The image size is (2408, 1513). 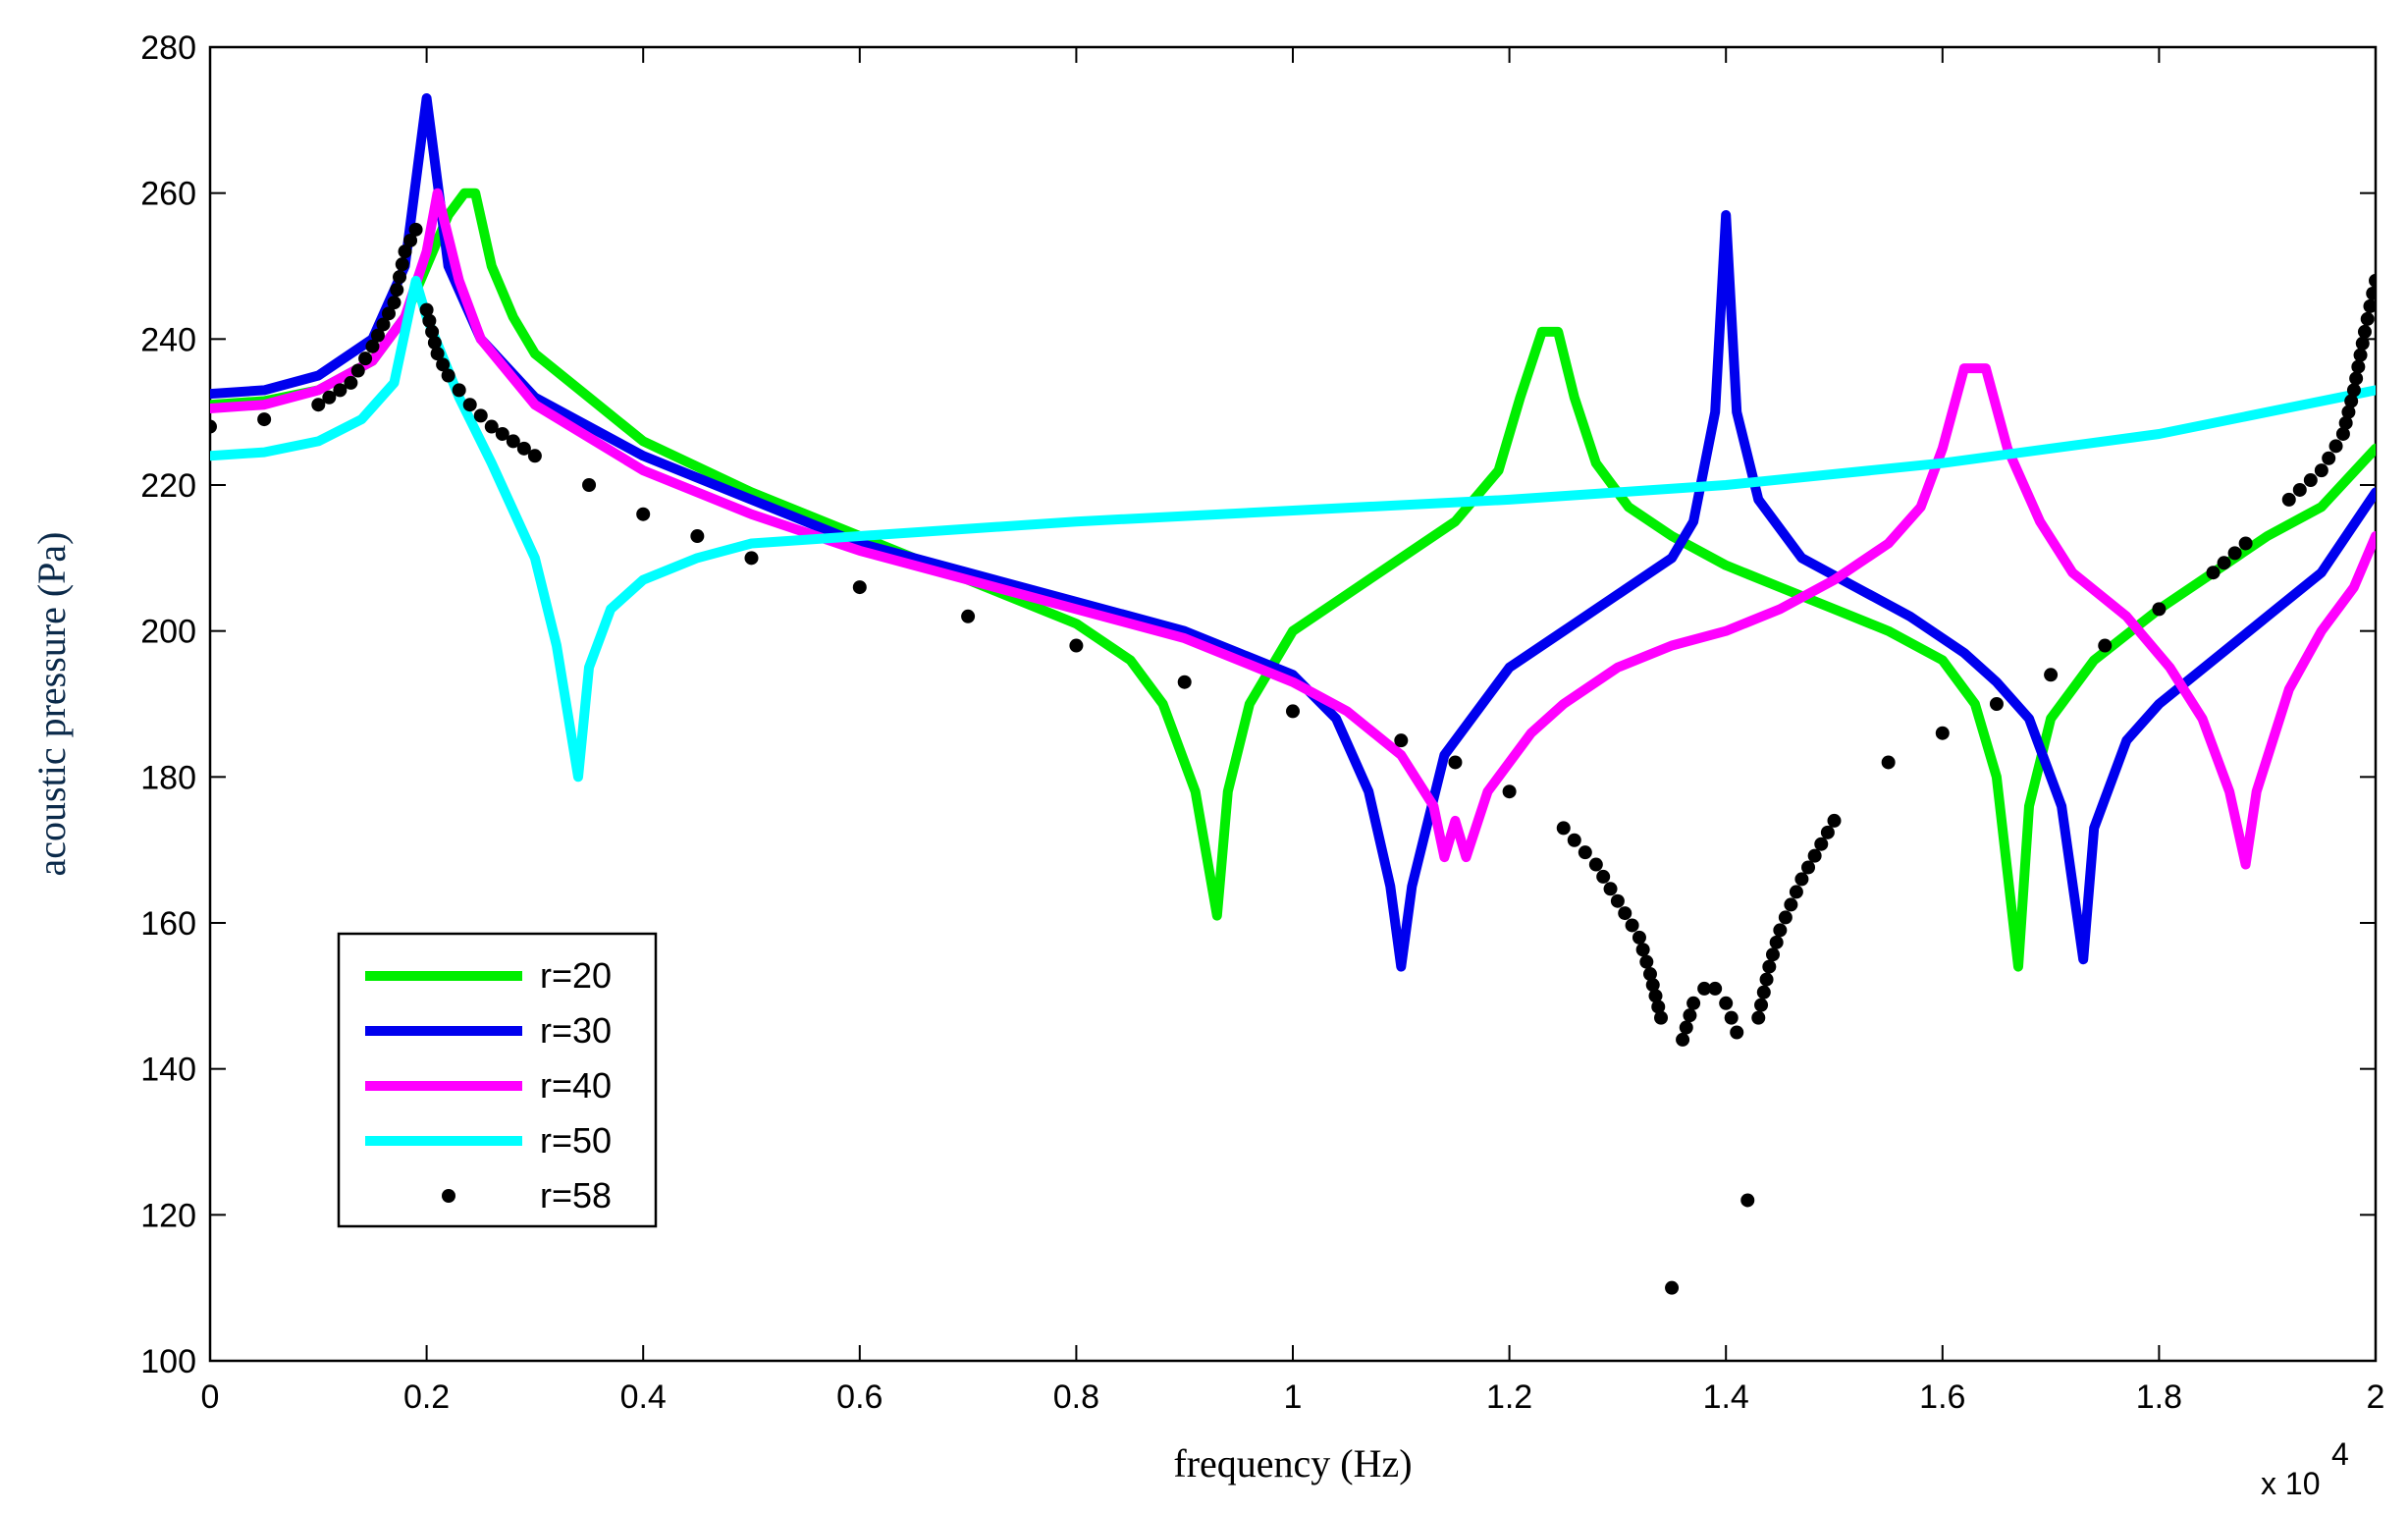 I want to click on x-multiplier-exponent: 4, so click(x=2340, y=1454).